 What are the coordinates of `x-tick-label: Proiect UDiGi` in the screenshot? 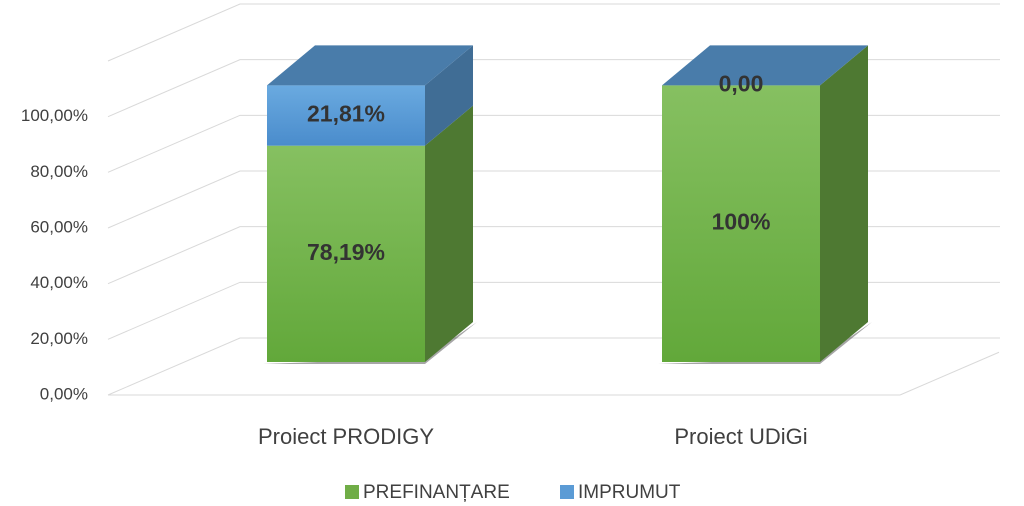 It's located at (740, 436).